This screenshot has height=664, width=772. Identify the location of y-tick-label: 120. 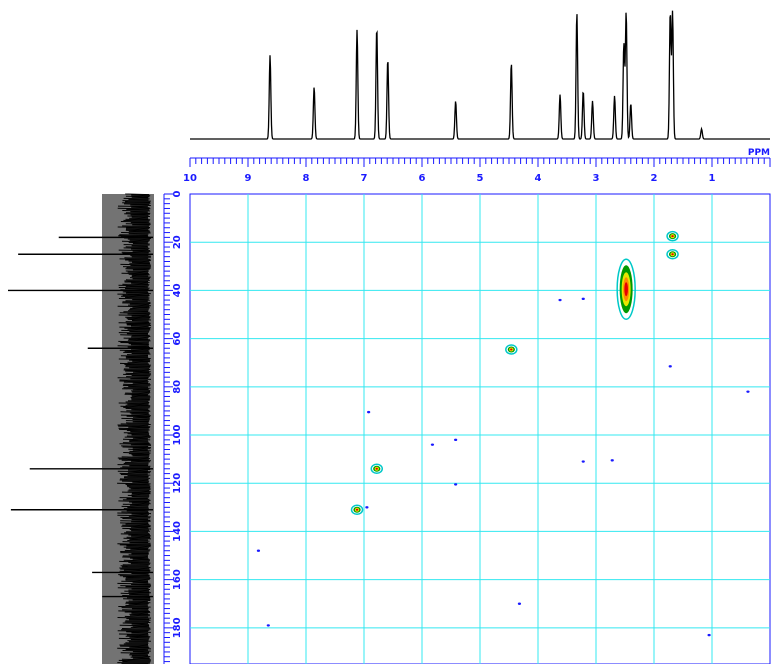
(177, 483).